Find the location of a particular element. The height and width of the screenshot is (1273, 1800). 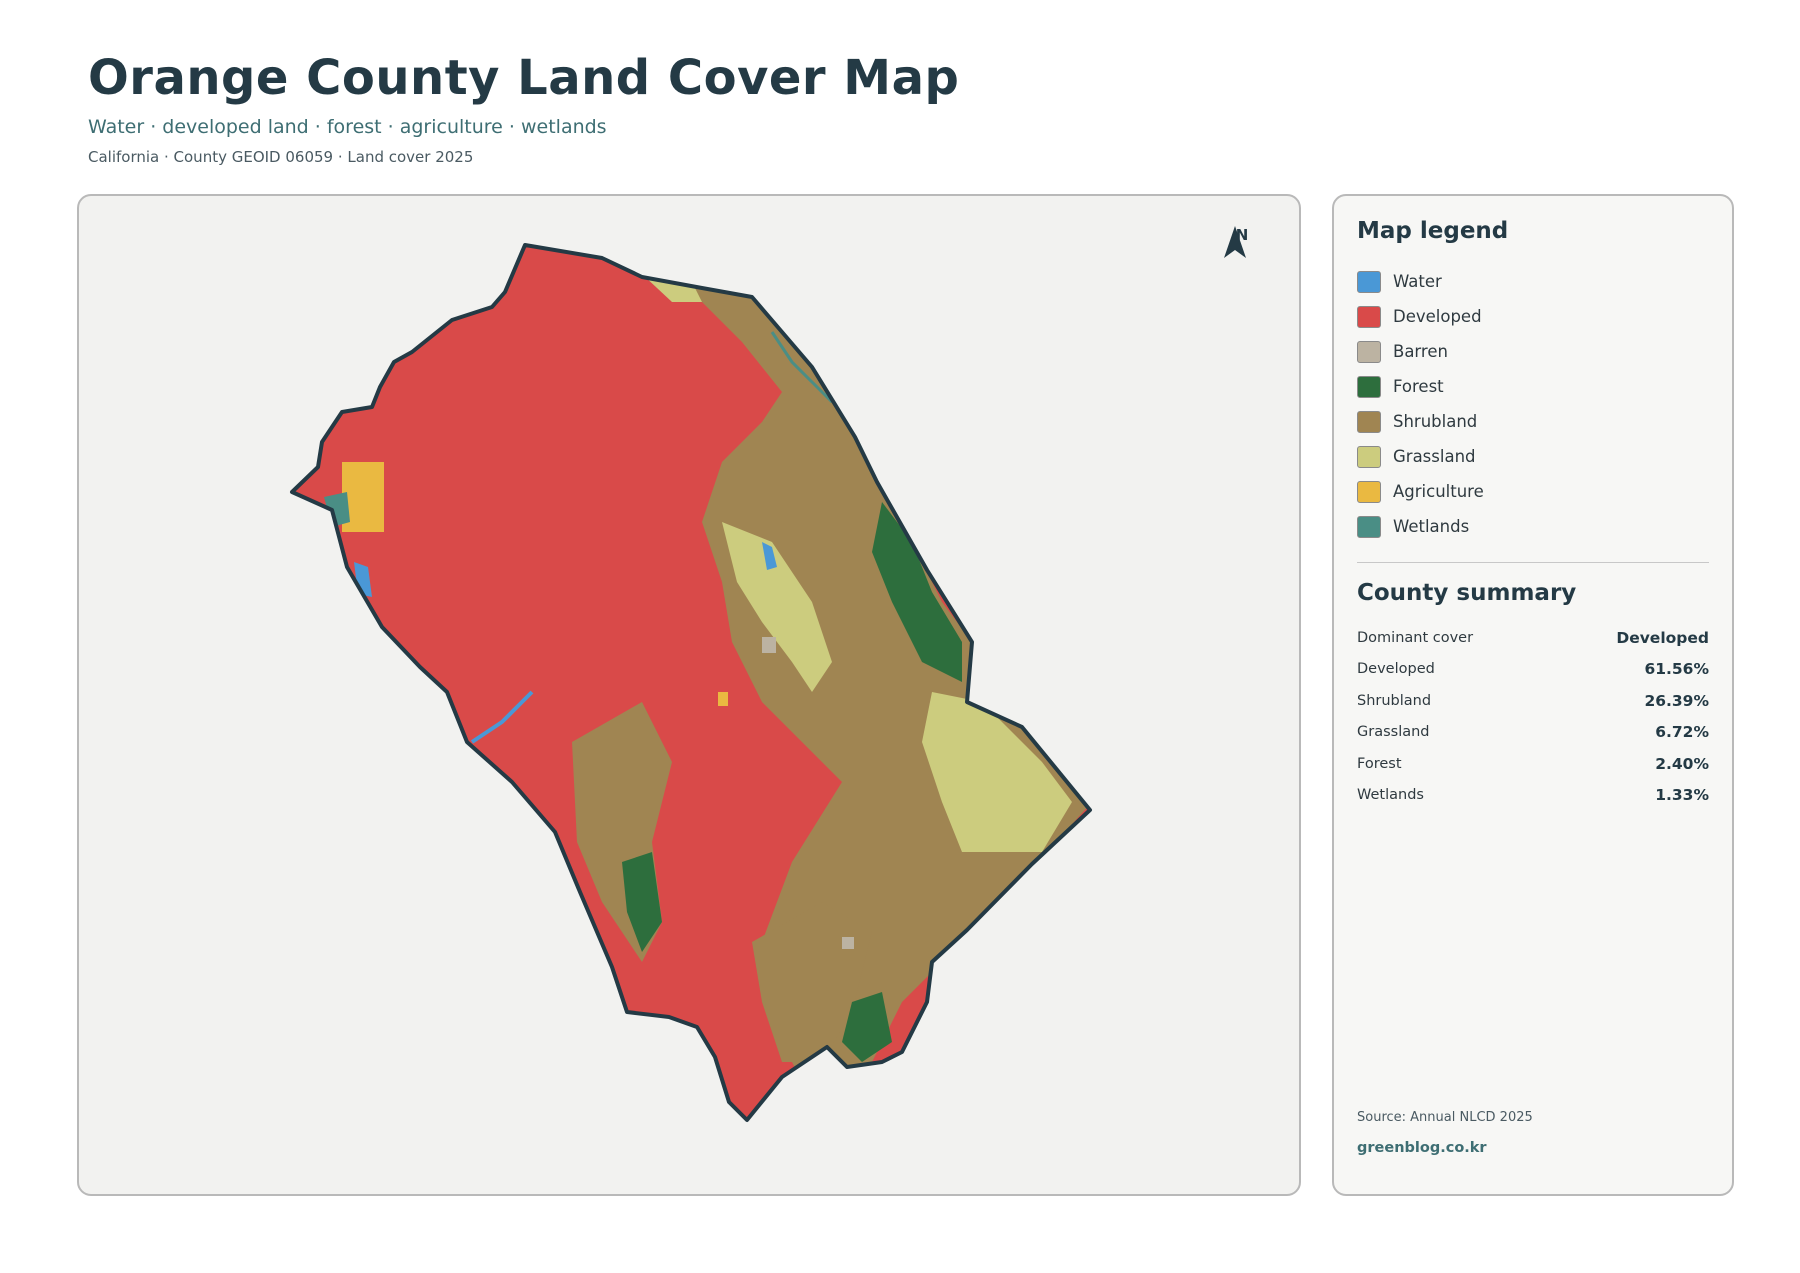

legend-swatch-forest is located at coordinates (1369, 386).